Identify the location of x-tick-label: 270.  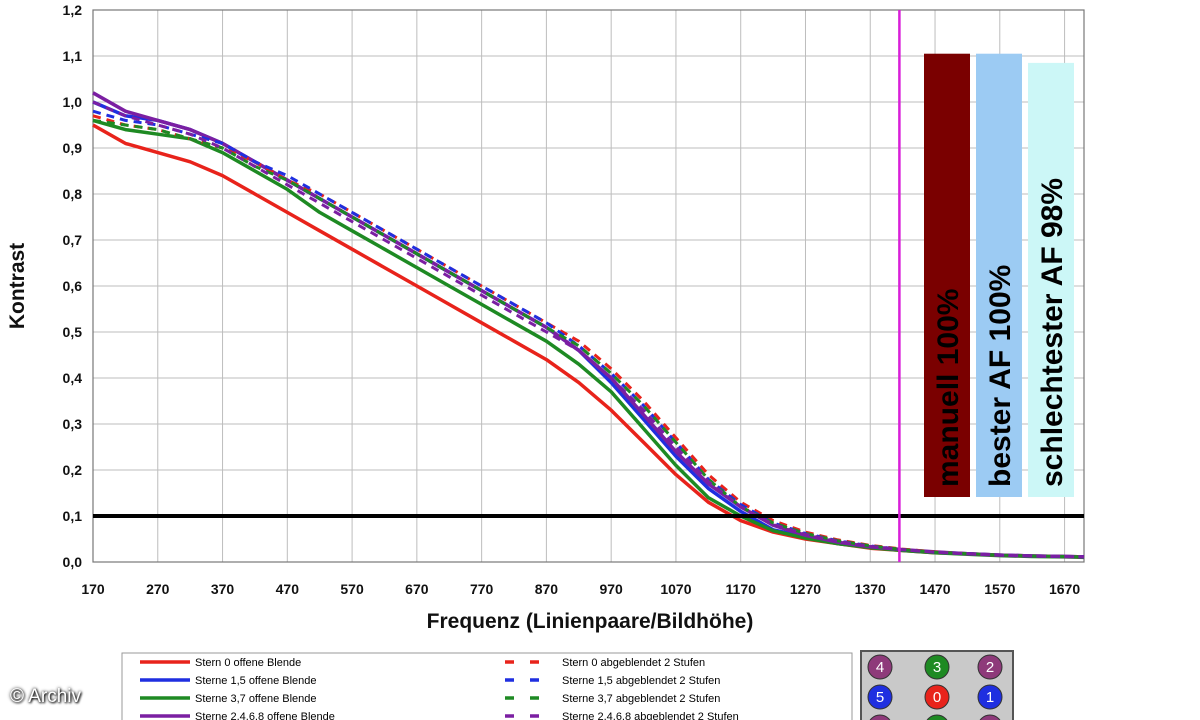
(158, 589).